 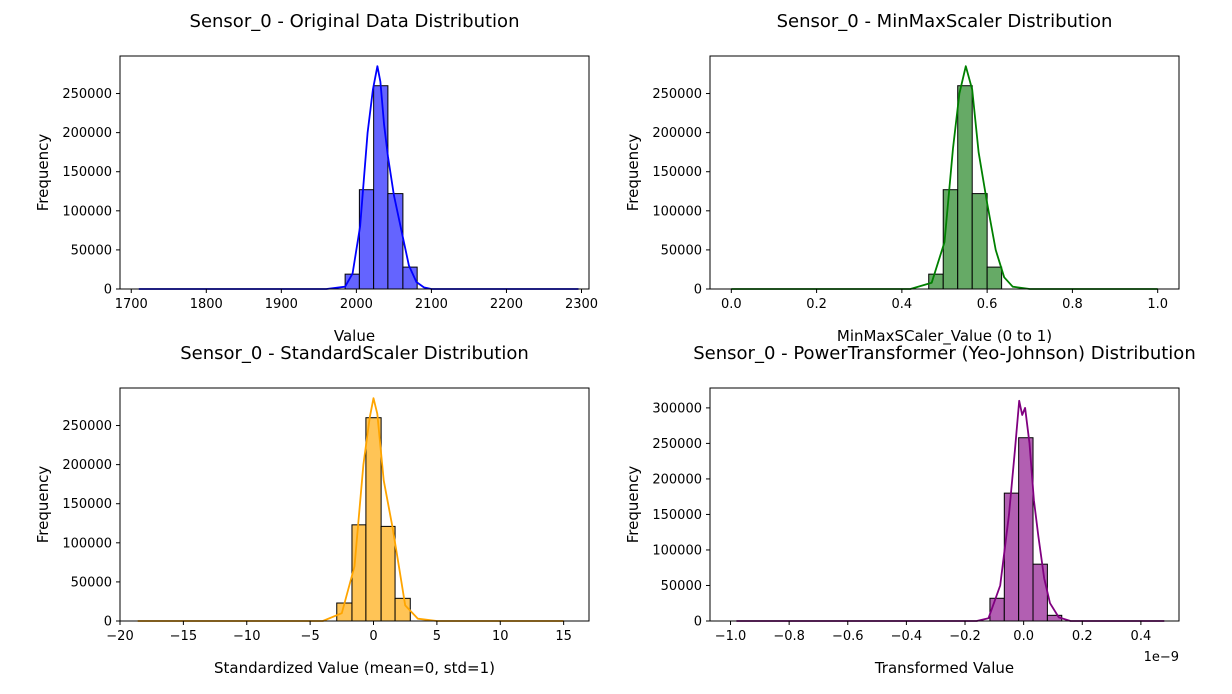 I want to click on x-axis-label: Transformed Value, so click(x=944, y=668).